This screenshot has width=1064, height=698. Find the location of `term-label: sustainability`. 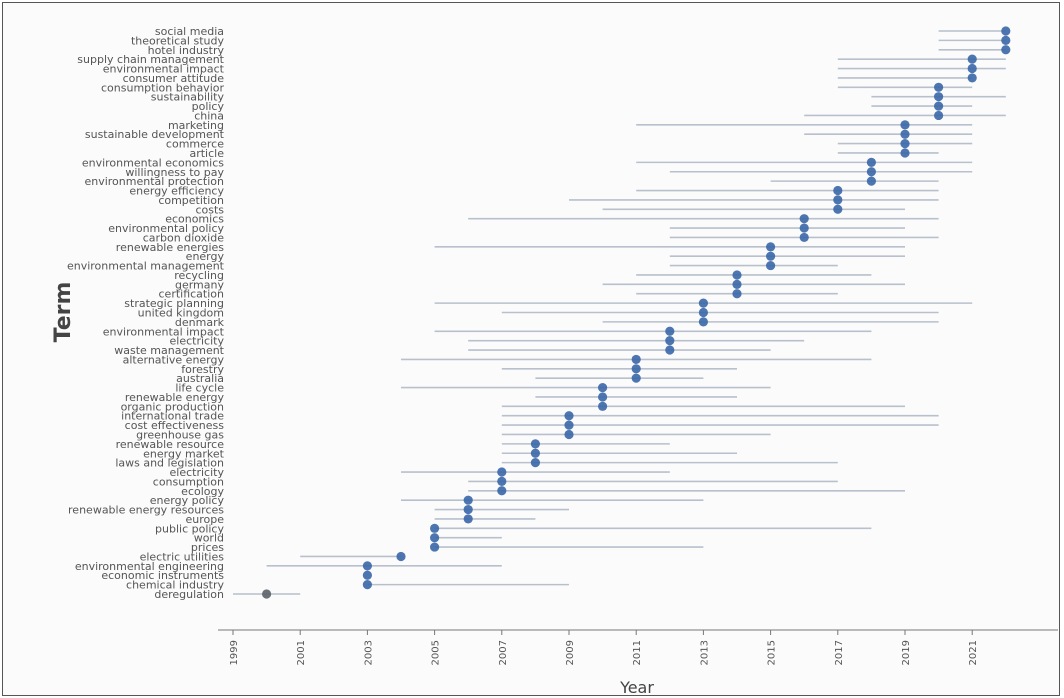

term-label: sustainability is located at coordinates (188, 97).